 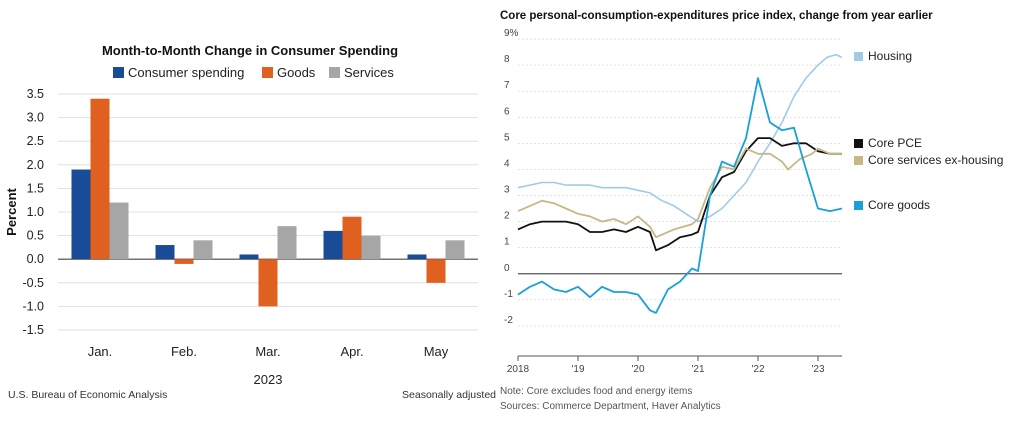 I want to click on x-tick-label: Jan., so click(x=100, y=351).